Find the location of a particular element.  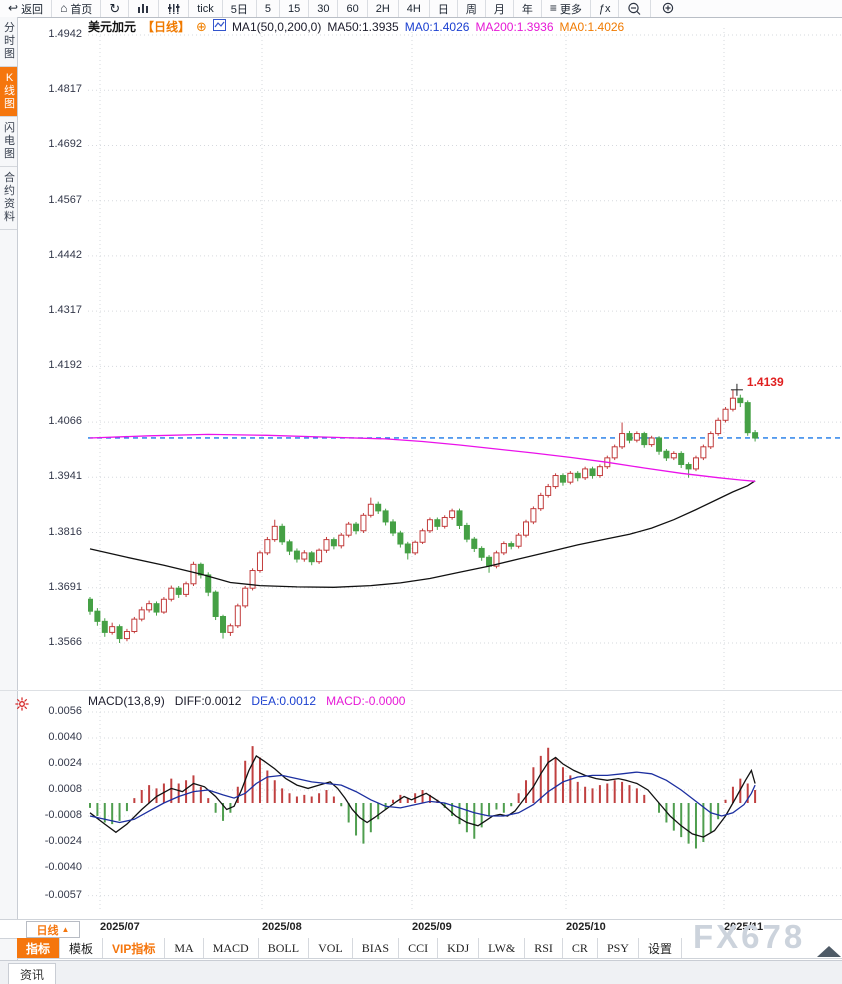

toolbar-item-more: ≡ 更多 is located at coordinates (566, 8).